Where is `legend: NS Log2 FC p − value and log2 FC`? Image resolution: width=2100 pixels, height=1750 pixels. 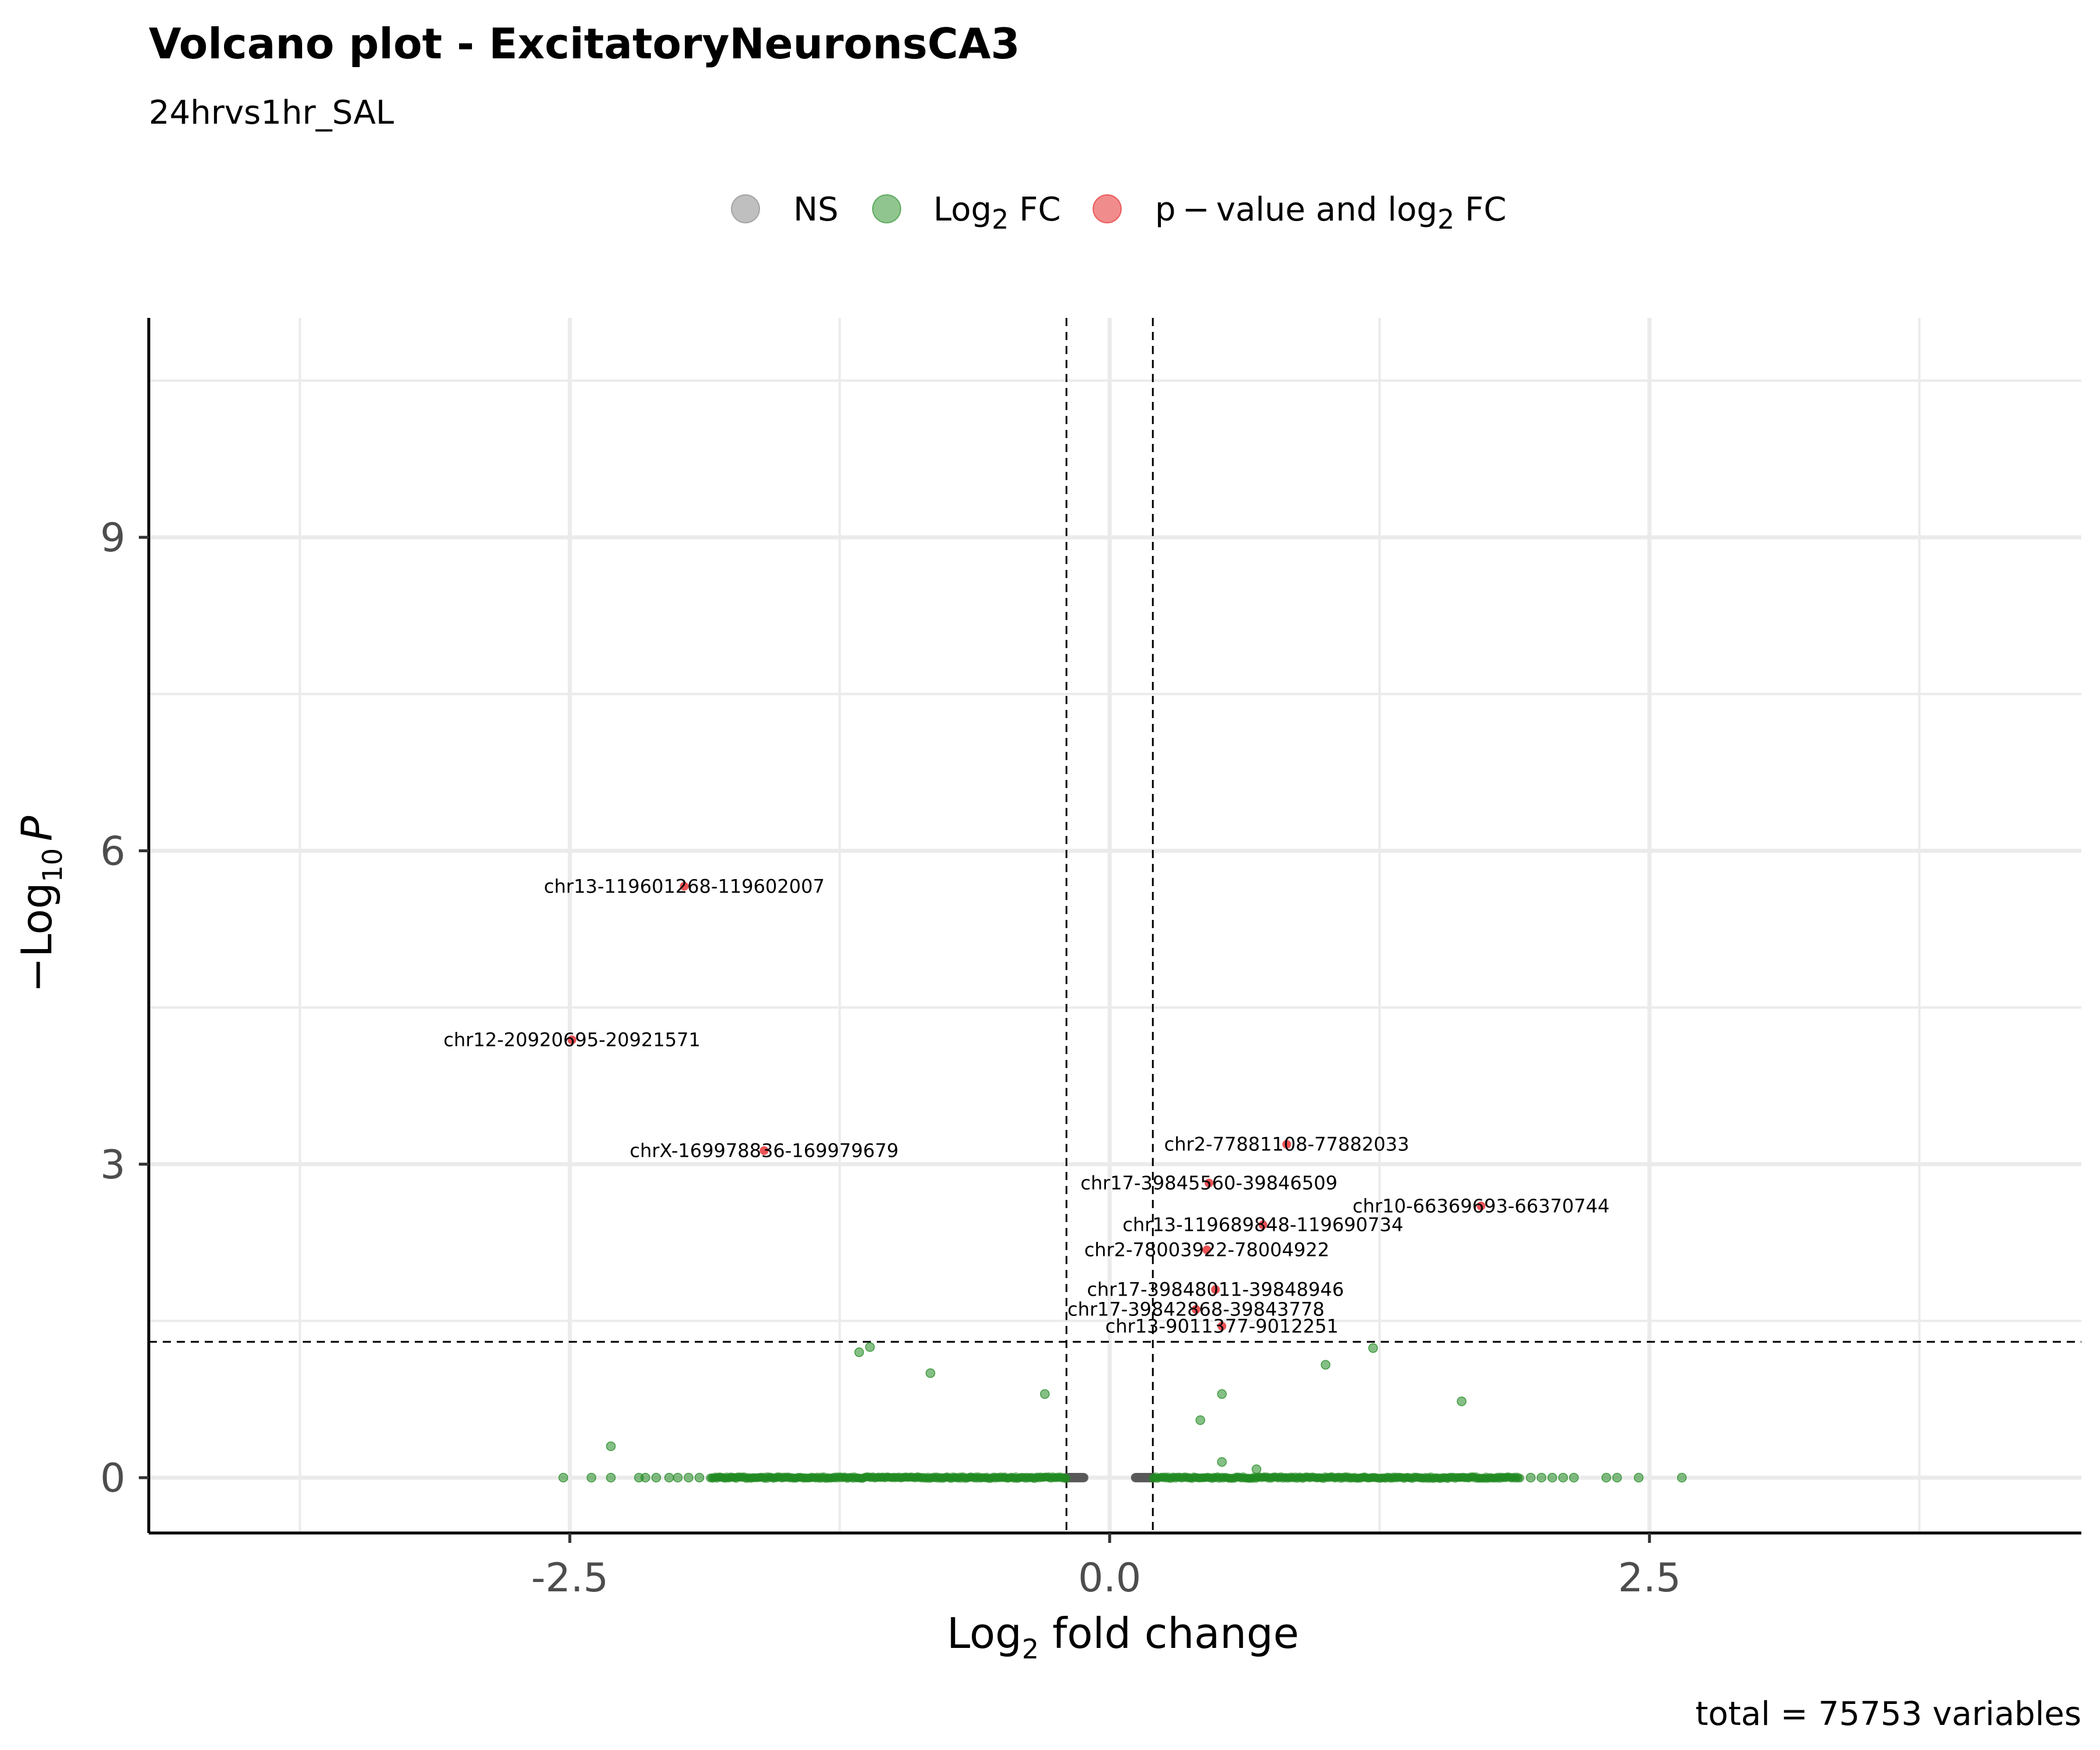 legend: NS Log2 FC p − value and log2 FC is located at coordinates (1119, 213).